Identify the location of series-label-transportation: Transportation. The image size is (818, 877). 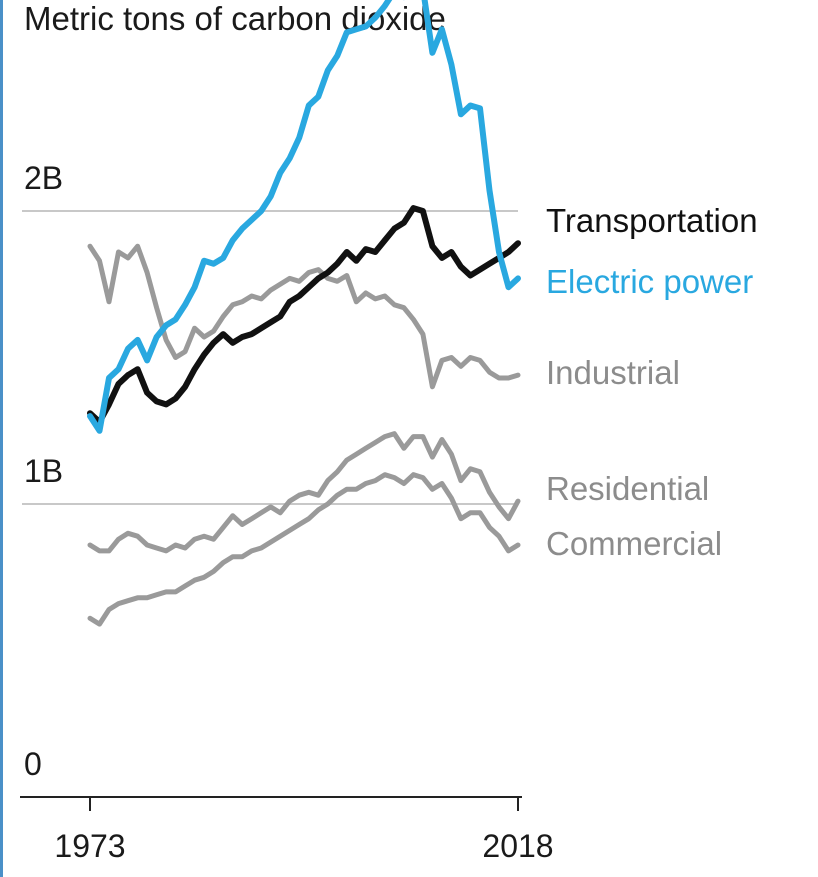
(652, 220).